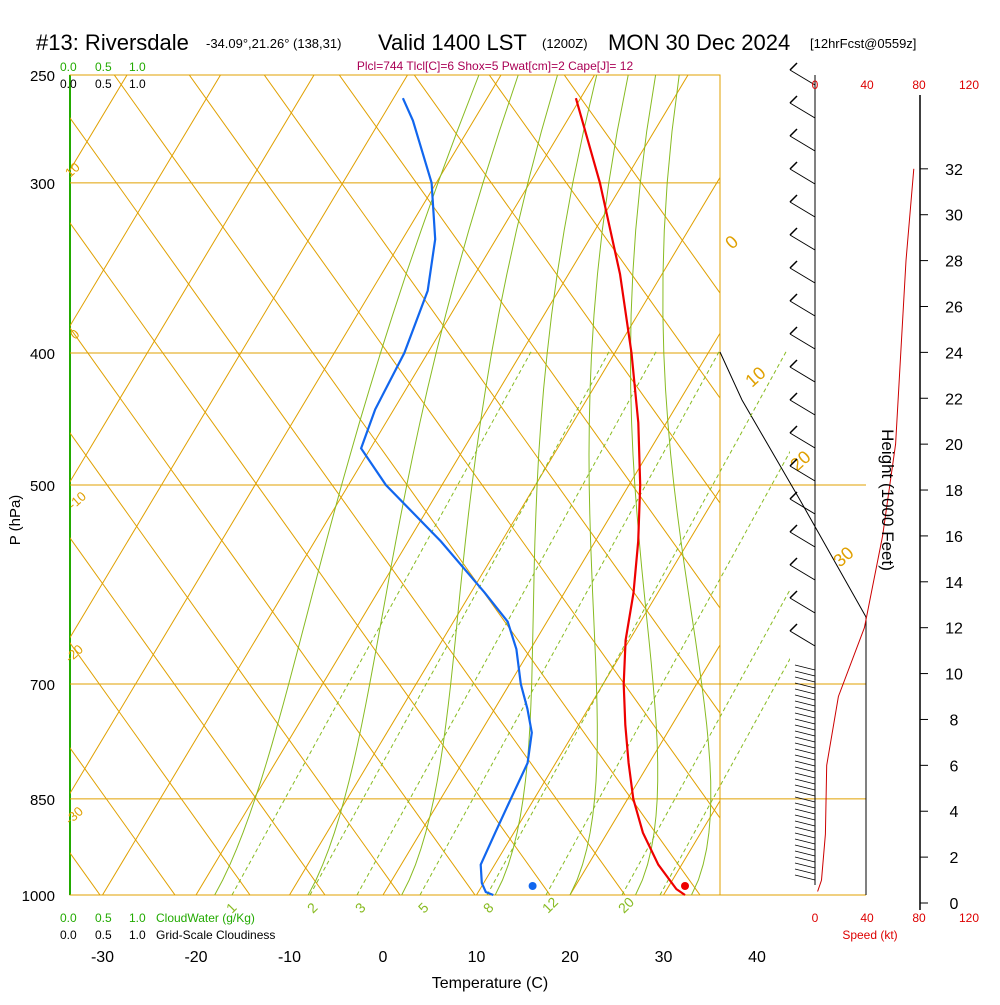 This screenshot has width=1000, height=1005. What do you see at coordinates (533, 886) in the screenshot?
I see `surface-dewpoint-marker` at bounding box center [533, 886].